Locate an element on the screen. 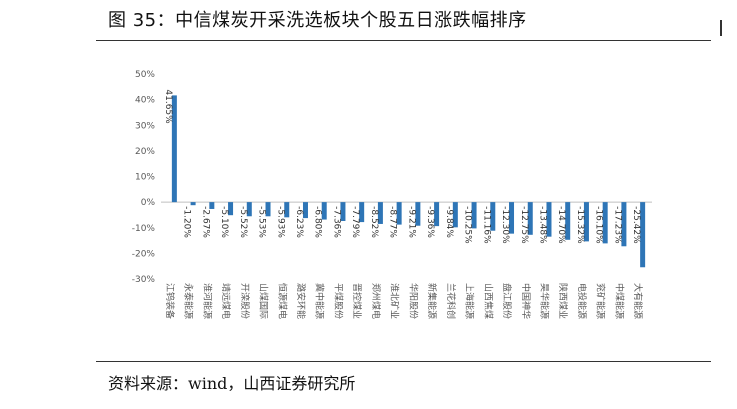 The width and height of the screenshot is (737, 409). category-label: 淮河能源 is located at coordinates (207, 301).